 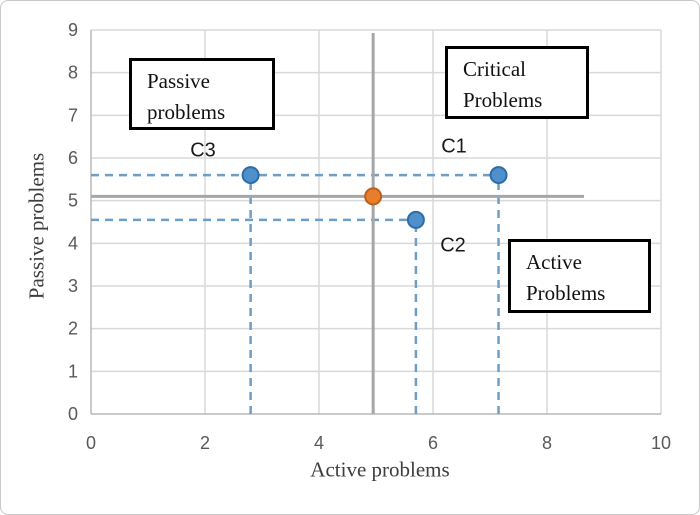 What do you see at coordinates (380, 469) in the screenshot?
I see `x-axis-title: Active problems` at bounding box center [380, 469].